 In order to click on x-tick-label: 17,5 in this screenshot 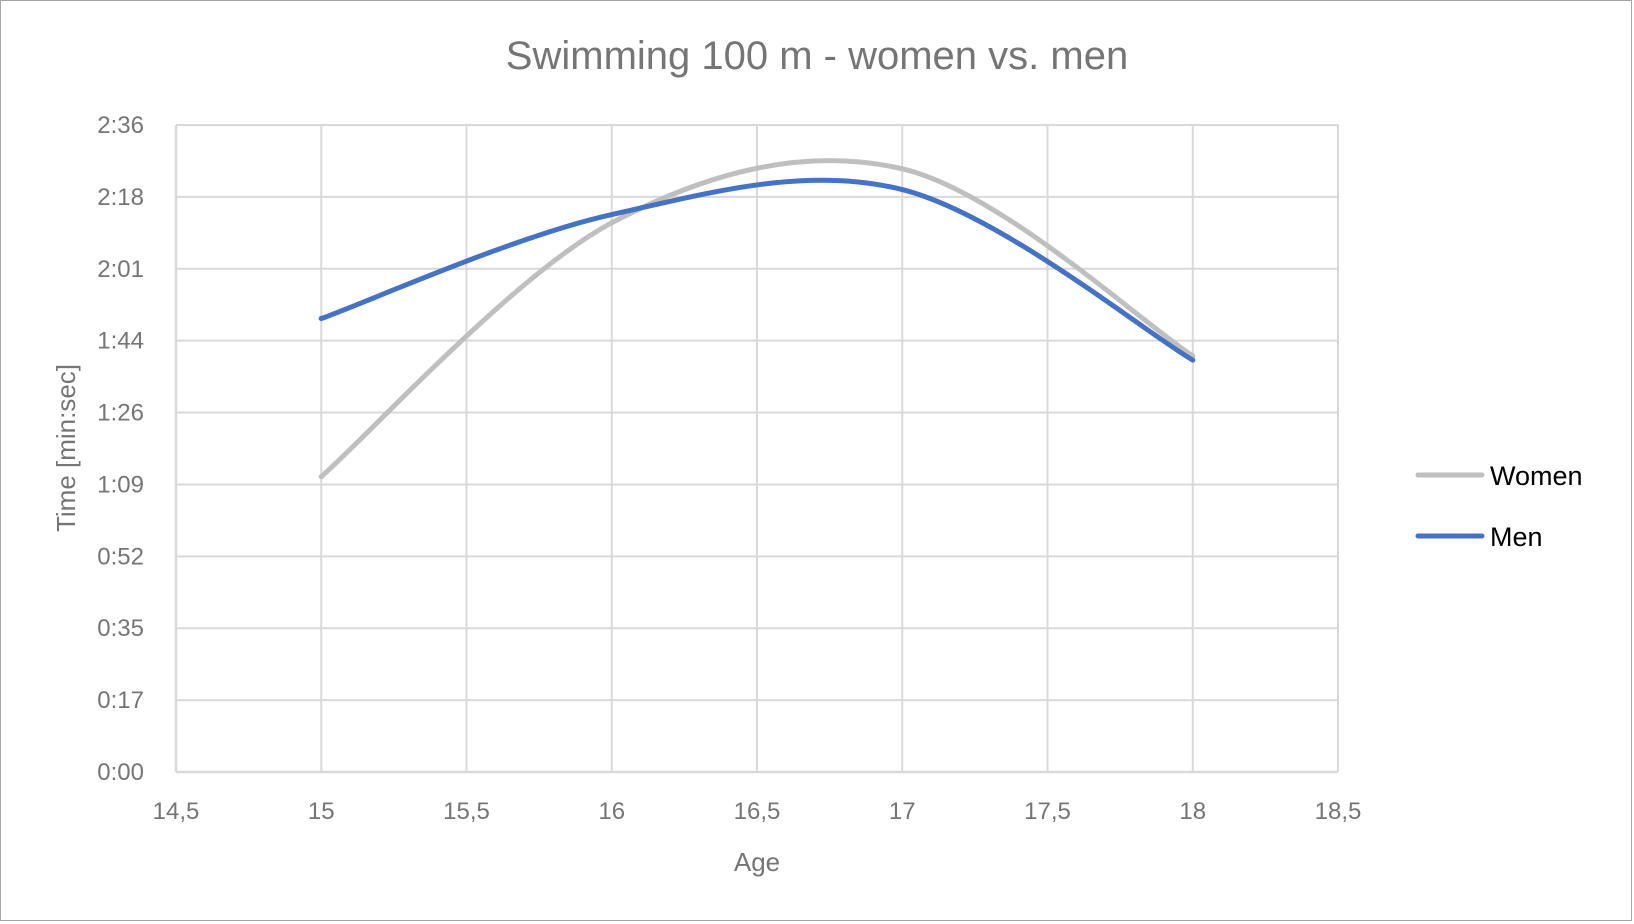, I will do `click(1047, 811)`.